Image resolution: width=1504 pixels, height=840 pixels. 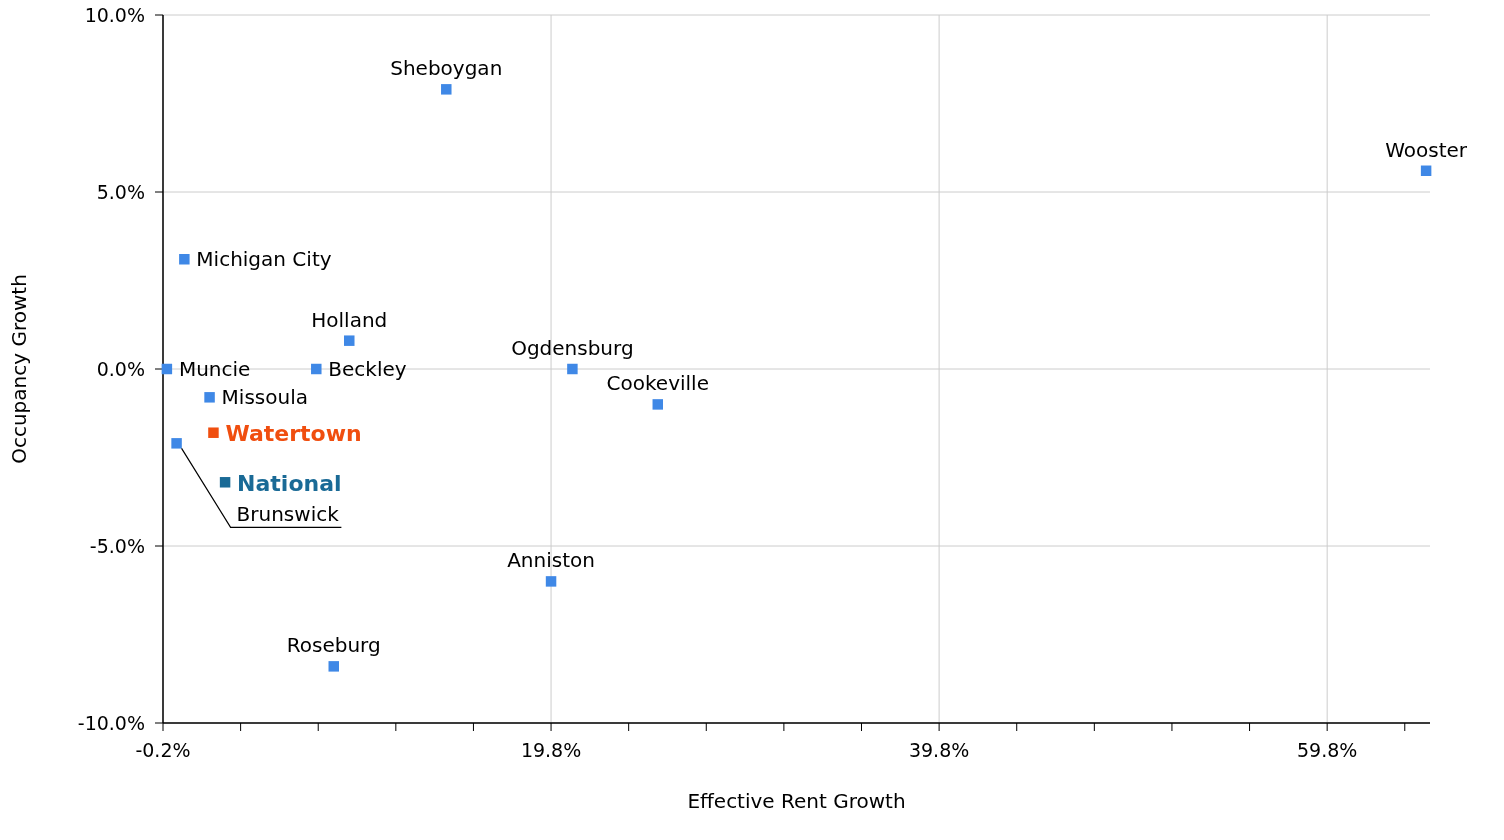 I want to click on y-tick-label: -10.0%, so click(x=111, y=723).